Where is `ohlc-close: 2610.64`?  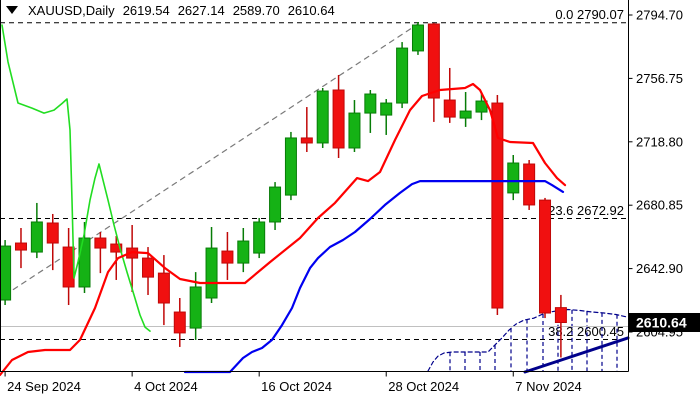 ohlc-close: 2610.64 is located at coordinates (311, 10).